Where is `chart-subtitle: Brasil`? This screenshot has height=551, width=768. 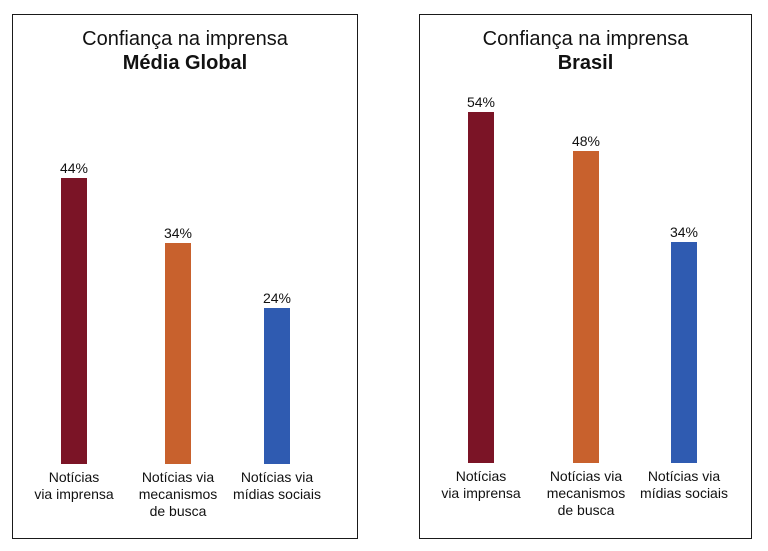
chart-subtitle: Brasil is located at coordinates (585, 63).